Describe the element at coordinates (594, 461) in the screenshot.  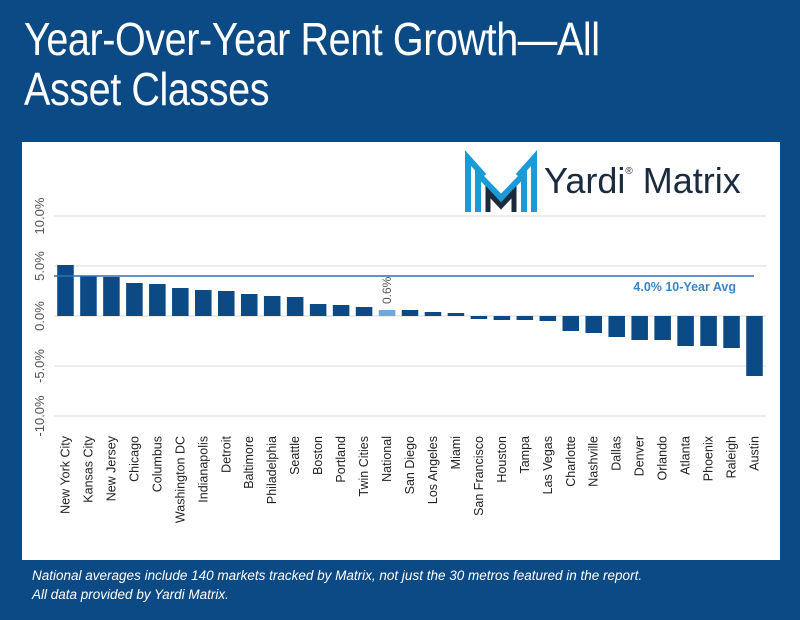
I see `x-tick-label: Nashville` at that location.